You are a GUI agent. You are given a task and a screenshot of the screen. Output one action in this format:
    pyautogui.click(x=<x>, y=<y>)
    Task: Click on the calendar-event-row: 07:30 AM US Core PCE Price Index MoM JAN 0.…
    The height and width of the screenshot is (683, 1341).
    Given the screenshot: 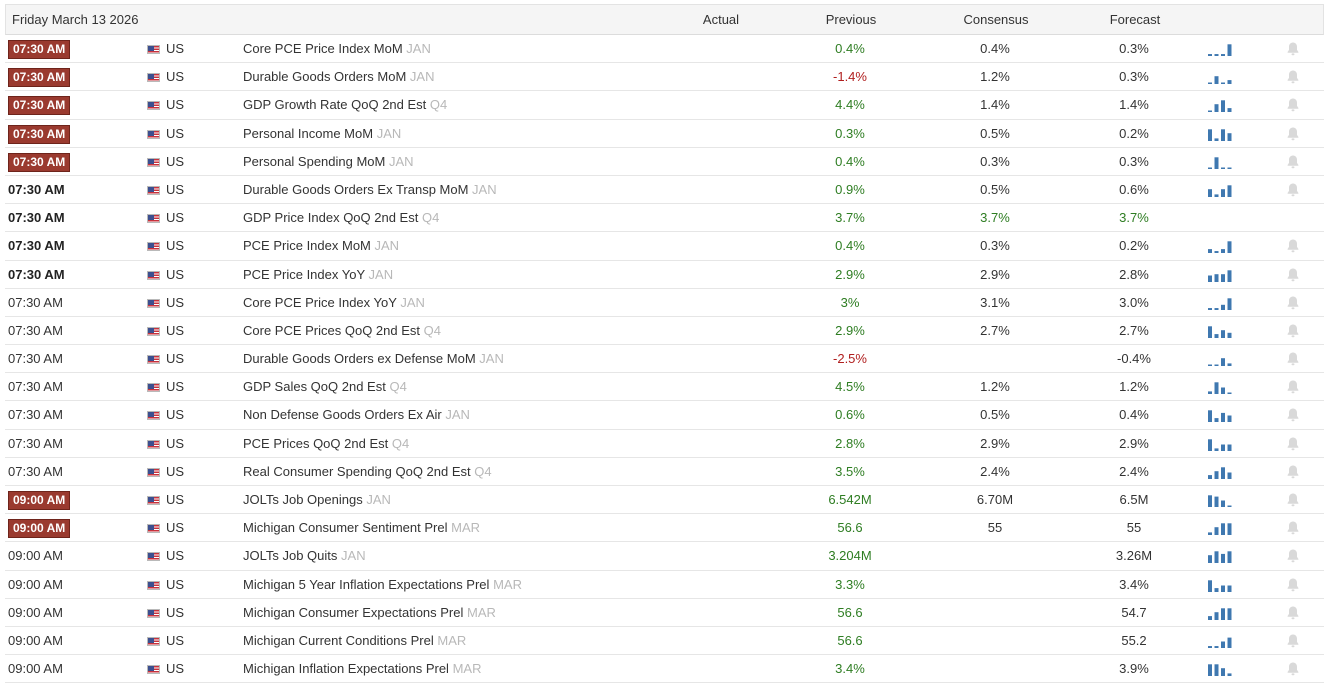 What is the action you would take?
    pyautogui.click(x=664, y=49)
    